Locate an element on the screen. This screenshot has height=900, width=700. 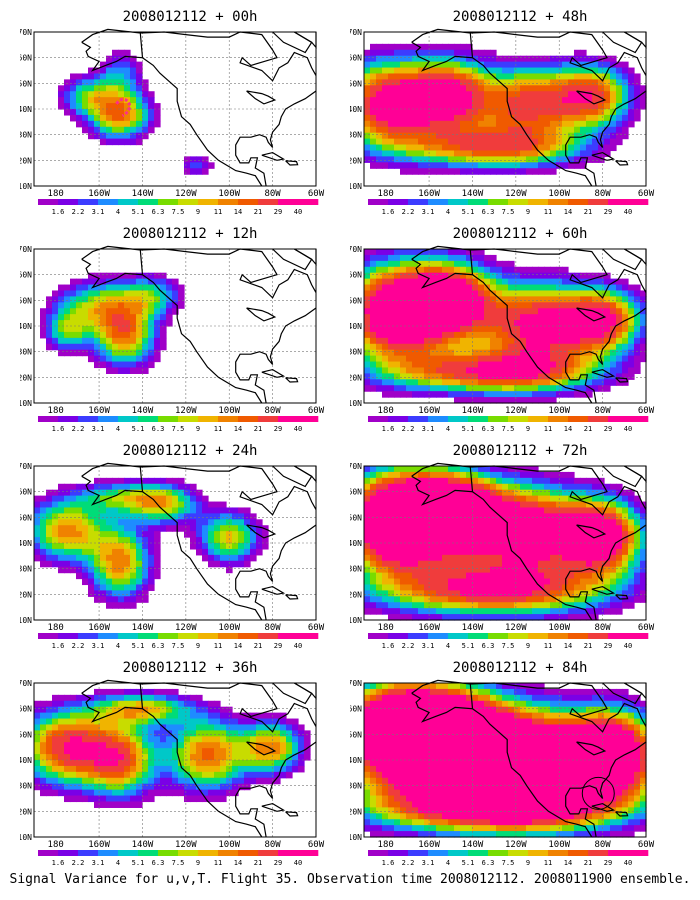
colorbar-label: 2.2 is located at coordinates (78, 429).